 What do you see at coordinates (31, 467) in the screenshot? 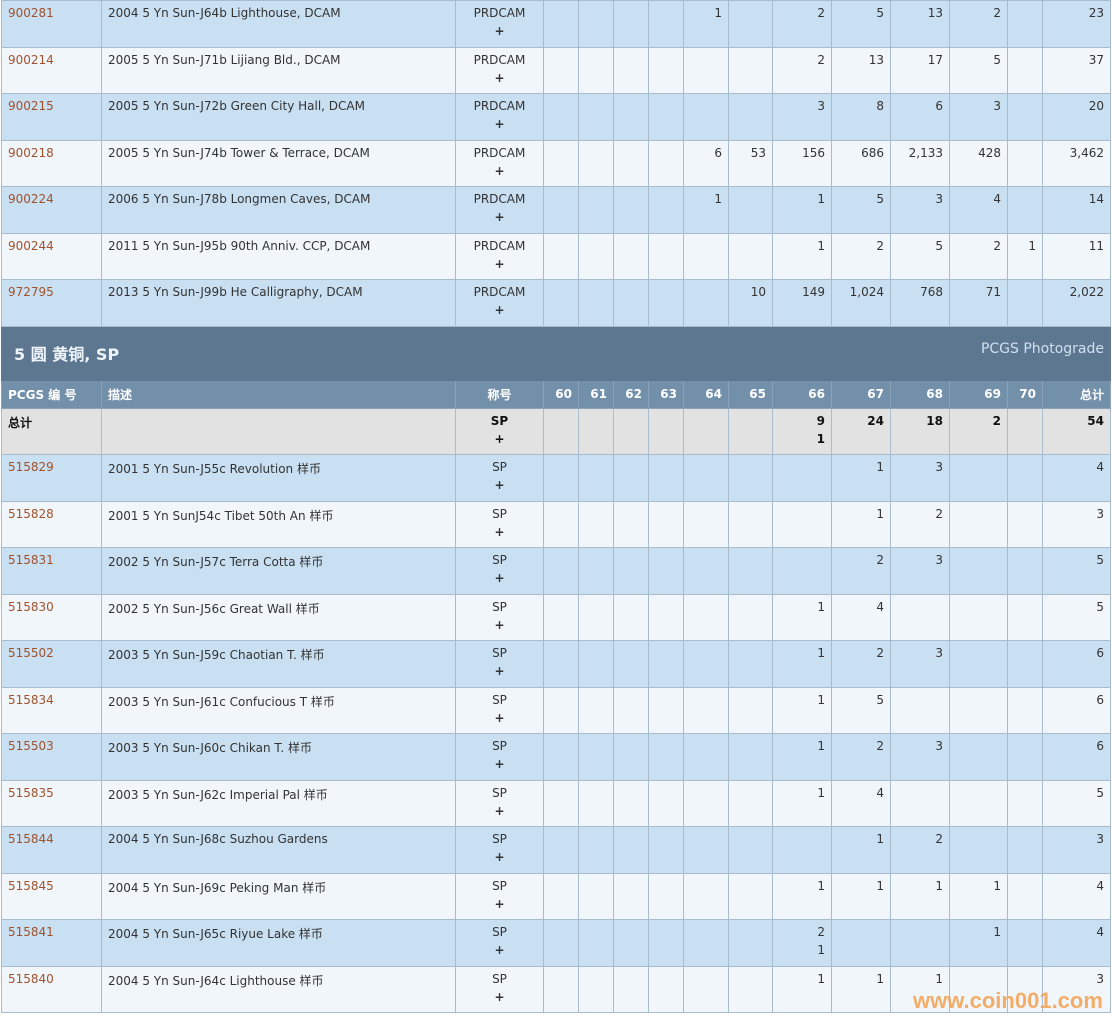
I see `pcgs-number-link: 515829` at bounding box center [31, 467].